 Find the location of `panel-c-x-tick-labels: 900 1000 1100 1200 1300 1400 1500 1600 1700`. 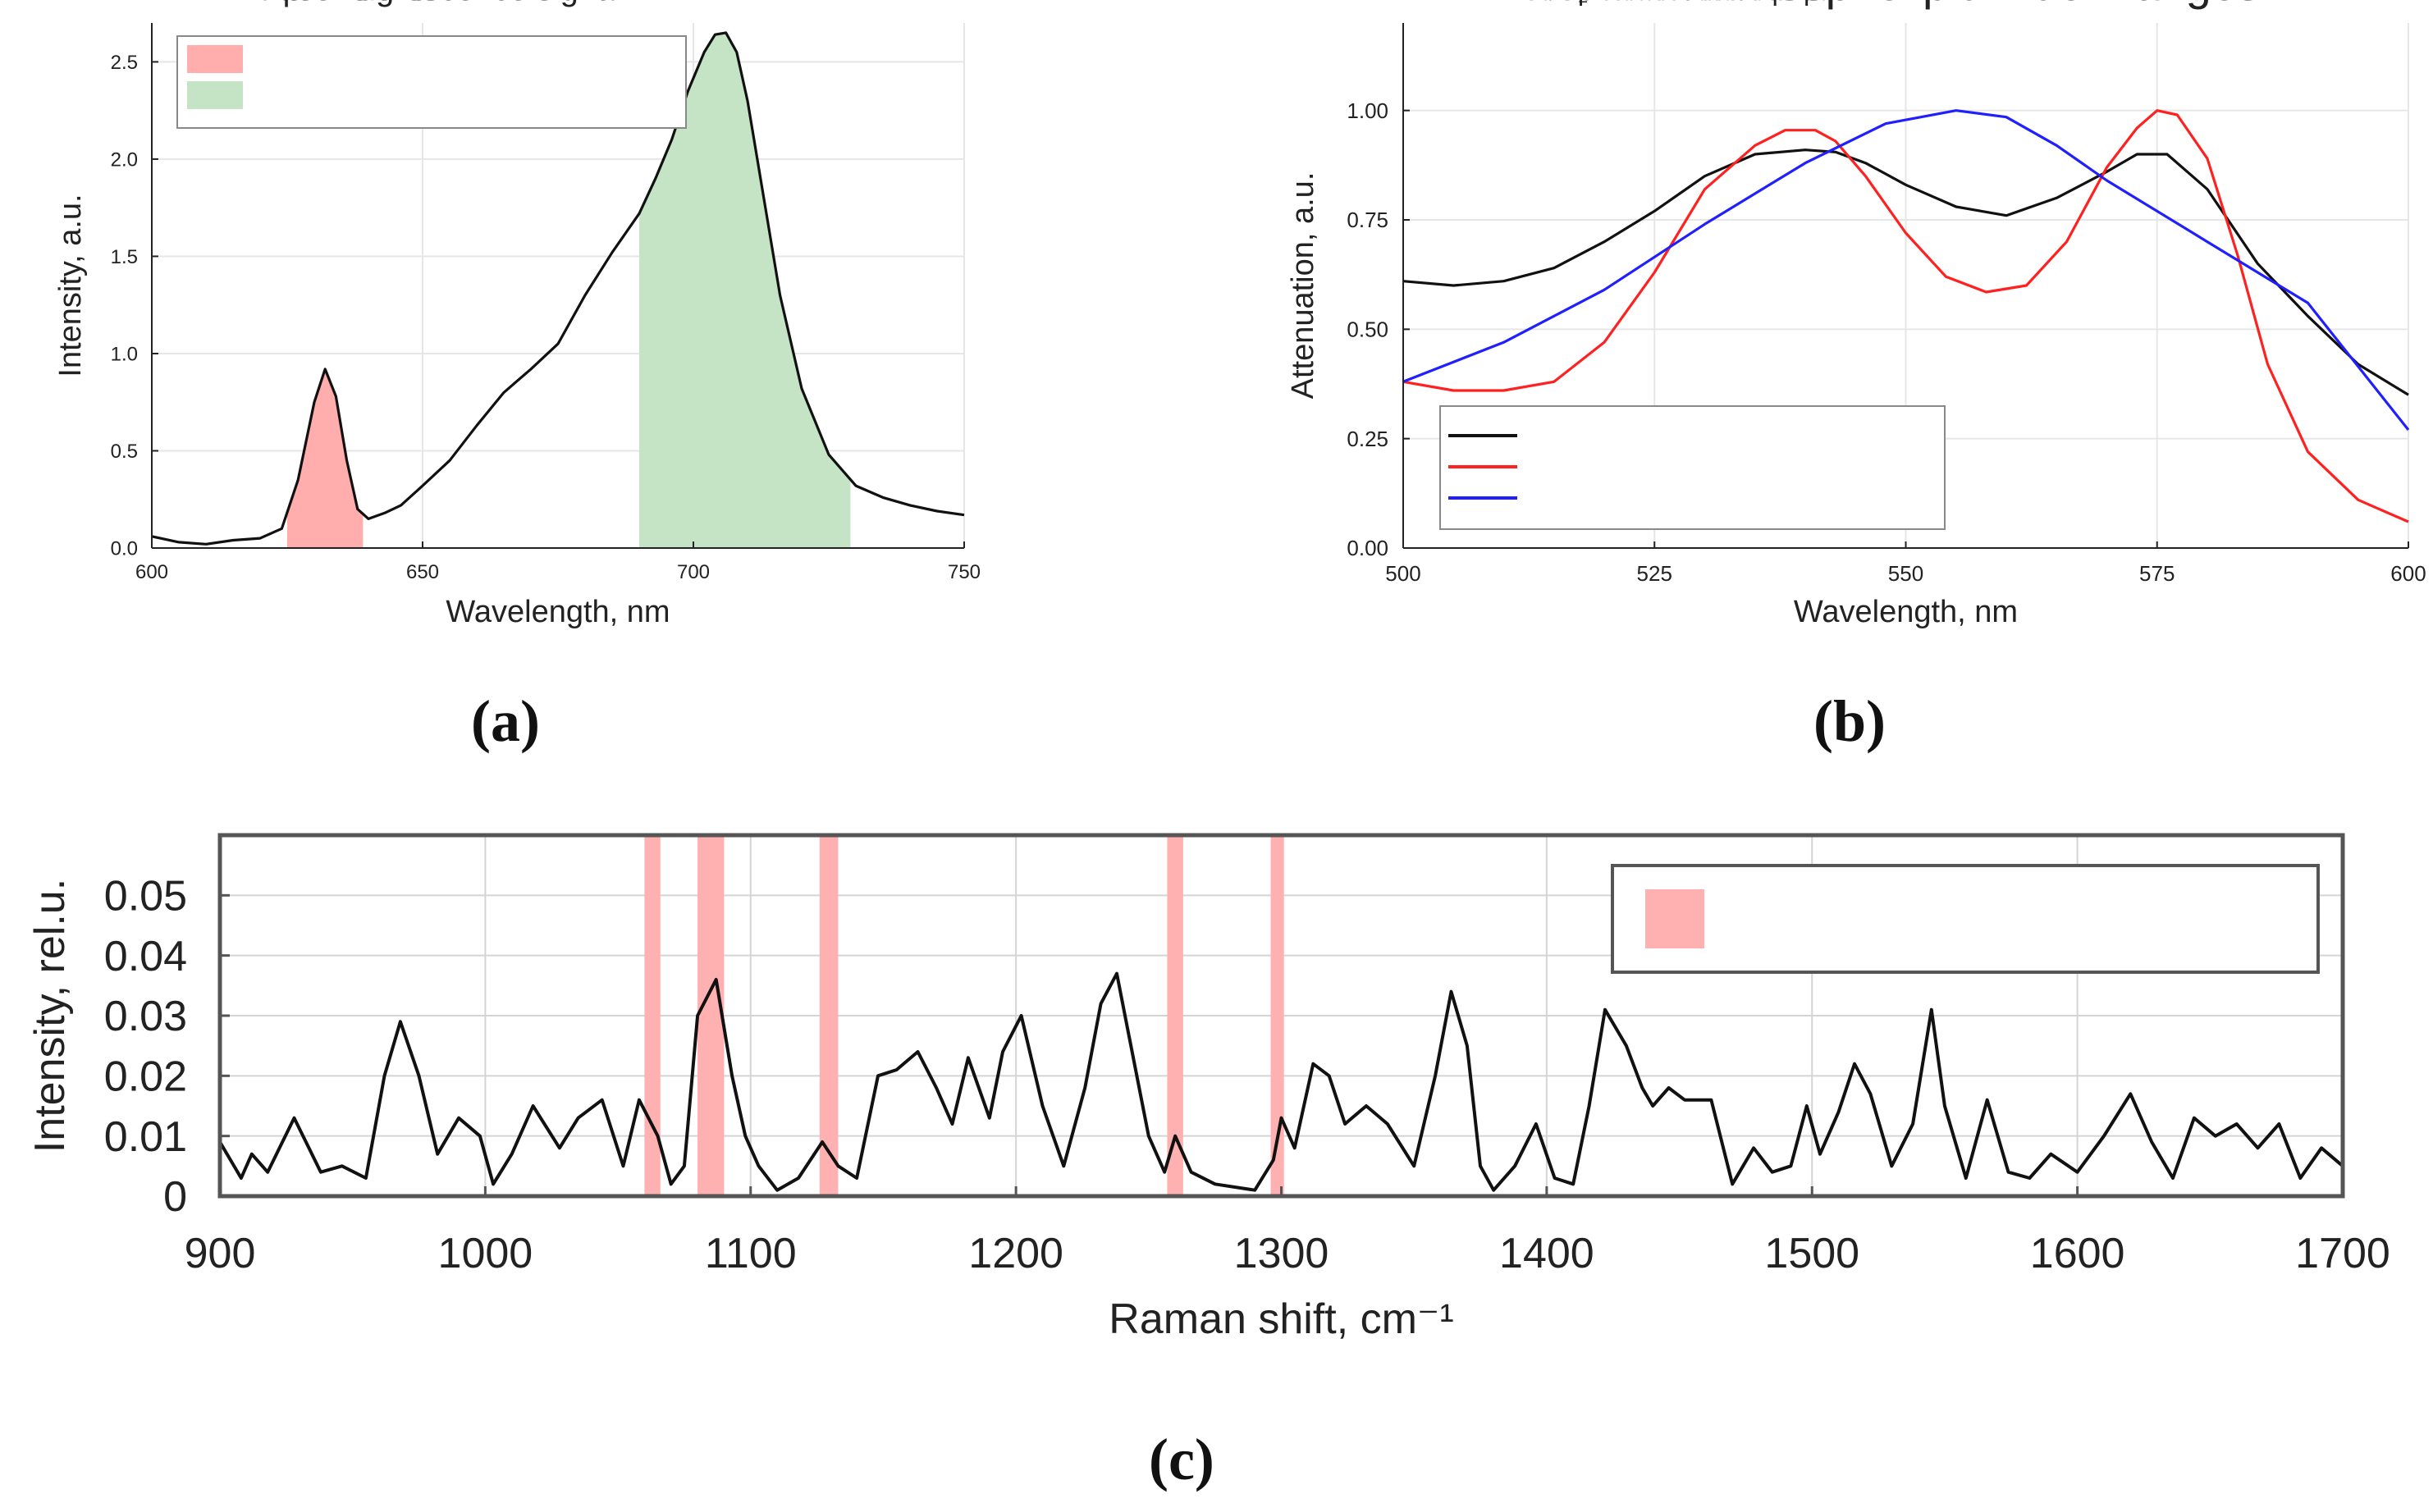

panel-c-x-tick-labels: 900 1000 1100 1200 1300 1400 1500 1600 1700 is located at coordinates (1287, 1253).